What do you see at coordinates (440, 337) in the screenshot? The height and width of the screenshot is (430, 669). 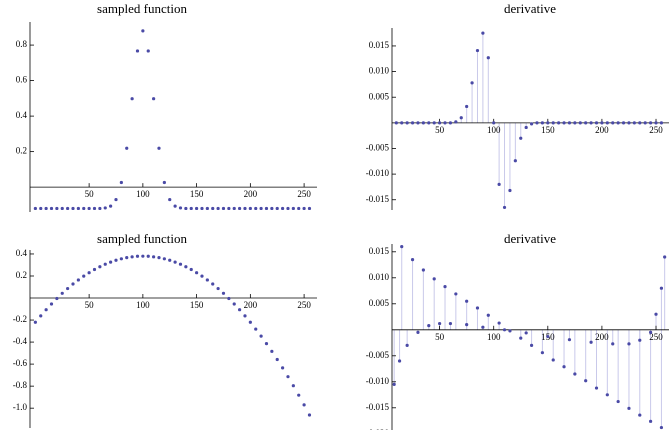 I see `x-tick-label: 50` at bounding box center [440, 337].